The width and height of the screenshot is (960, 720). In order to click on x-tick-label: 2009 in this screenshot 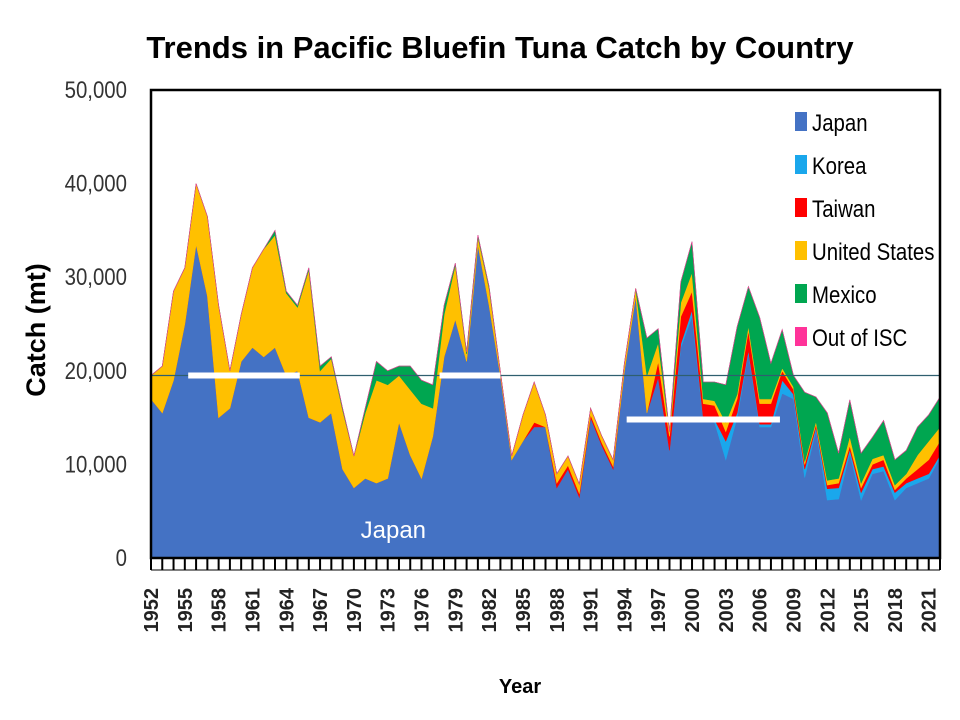, I will do `click(794, 610)`.